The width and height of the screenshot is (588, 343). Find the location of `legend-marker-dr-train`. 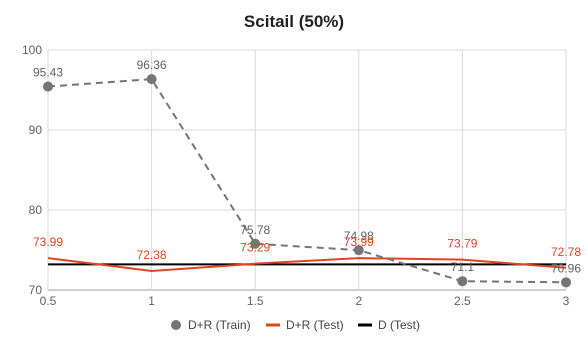

legend-marker-dr-train is located at coordinates (176, 325).